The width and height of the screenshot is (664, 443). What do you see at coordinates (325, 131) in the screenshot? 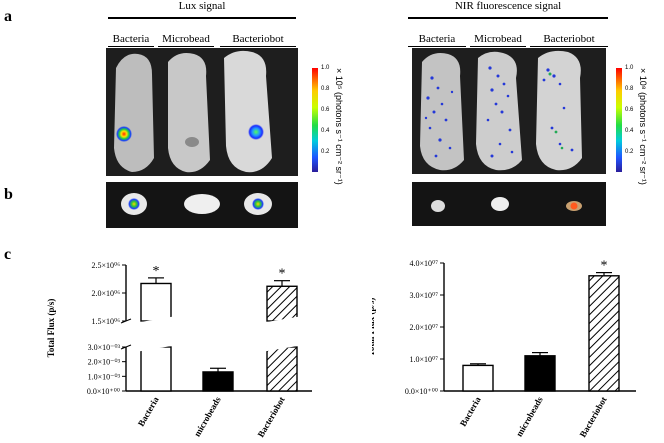
I see `lux-cbar-tick-4: 0.4` at bounding box center [325, 131].